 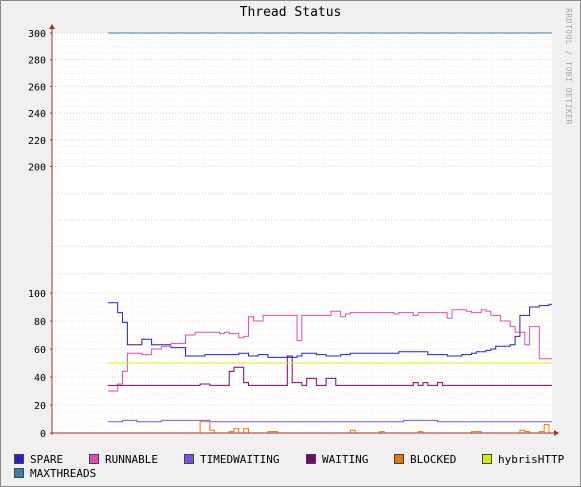 I want to click on y-tick-label: 20, so click(x=40, y=406).